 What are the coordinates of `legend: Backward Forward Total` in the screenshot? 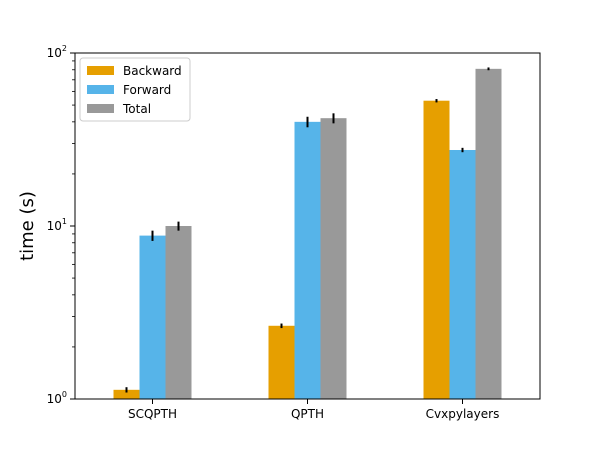 It's located at (135, 89).